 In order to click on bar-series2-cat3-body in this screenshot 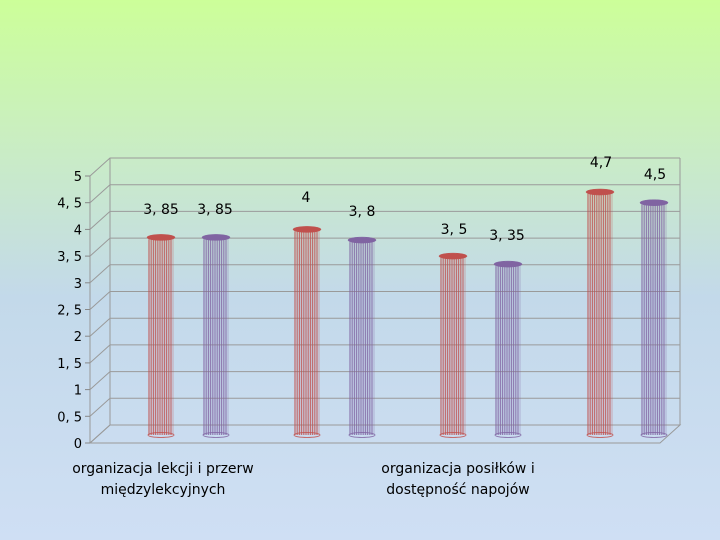, I will do `click(508, 349)`.